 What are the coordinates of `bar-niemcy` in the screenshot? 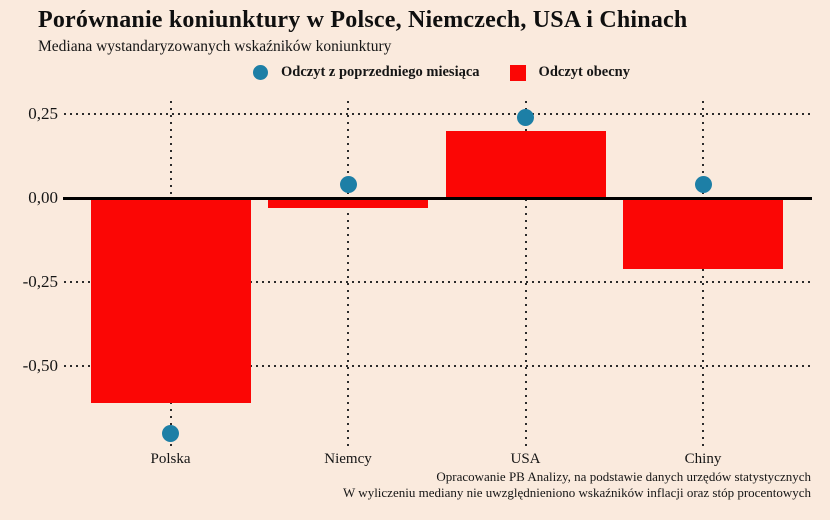 It's located at (348, 203).